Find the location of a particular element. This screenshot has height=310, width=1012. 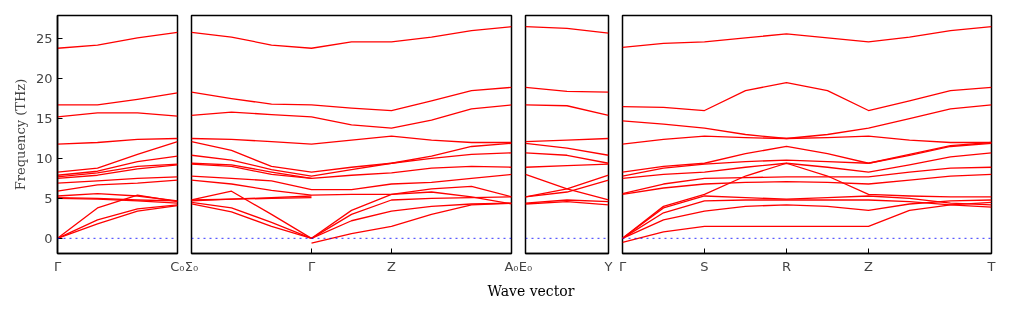

x-tick-label: Σ₀ is located at coordinates (191, 266).